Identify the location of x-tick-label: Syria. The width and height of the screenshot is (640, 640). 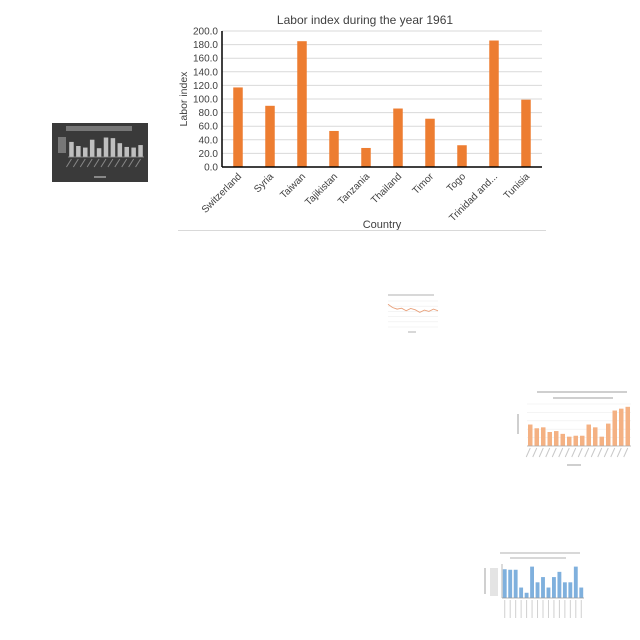
(264, 183).